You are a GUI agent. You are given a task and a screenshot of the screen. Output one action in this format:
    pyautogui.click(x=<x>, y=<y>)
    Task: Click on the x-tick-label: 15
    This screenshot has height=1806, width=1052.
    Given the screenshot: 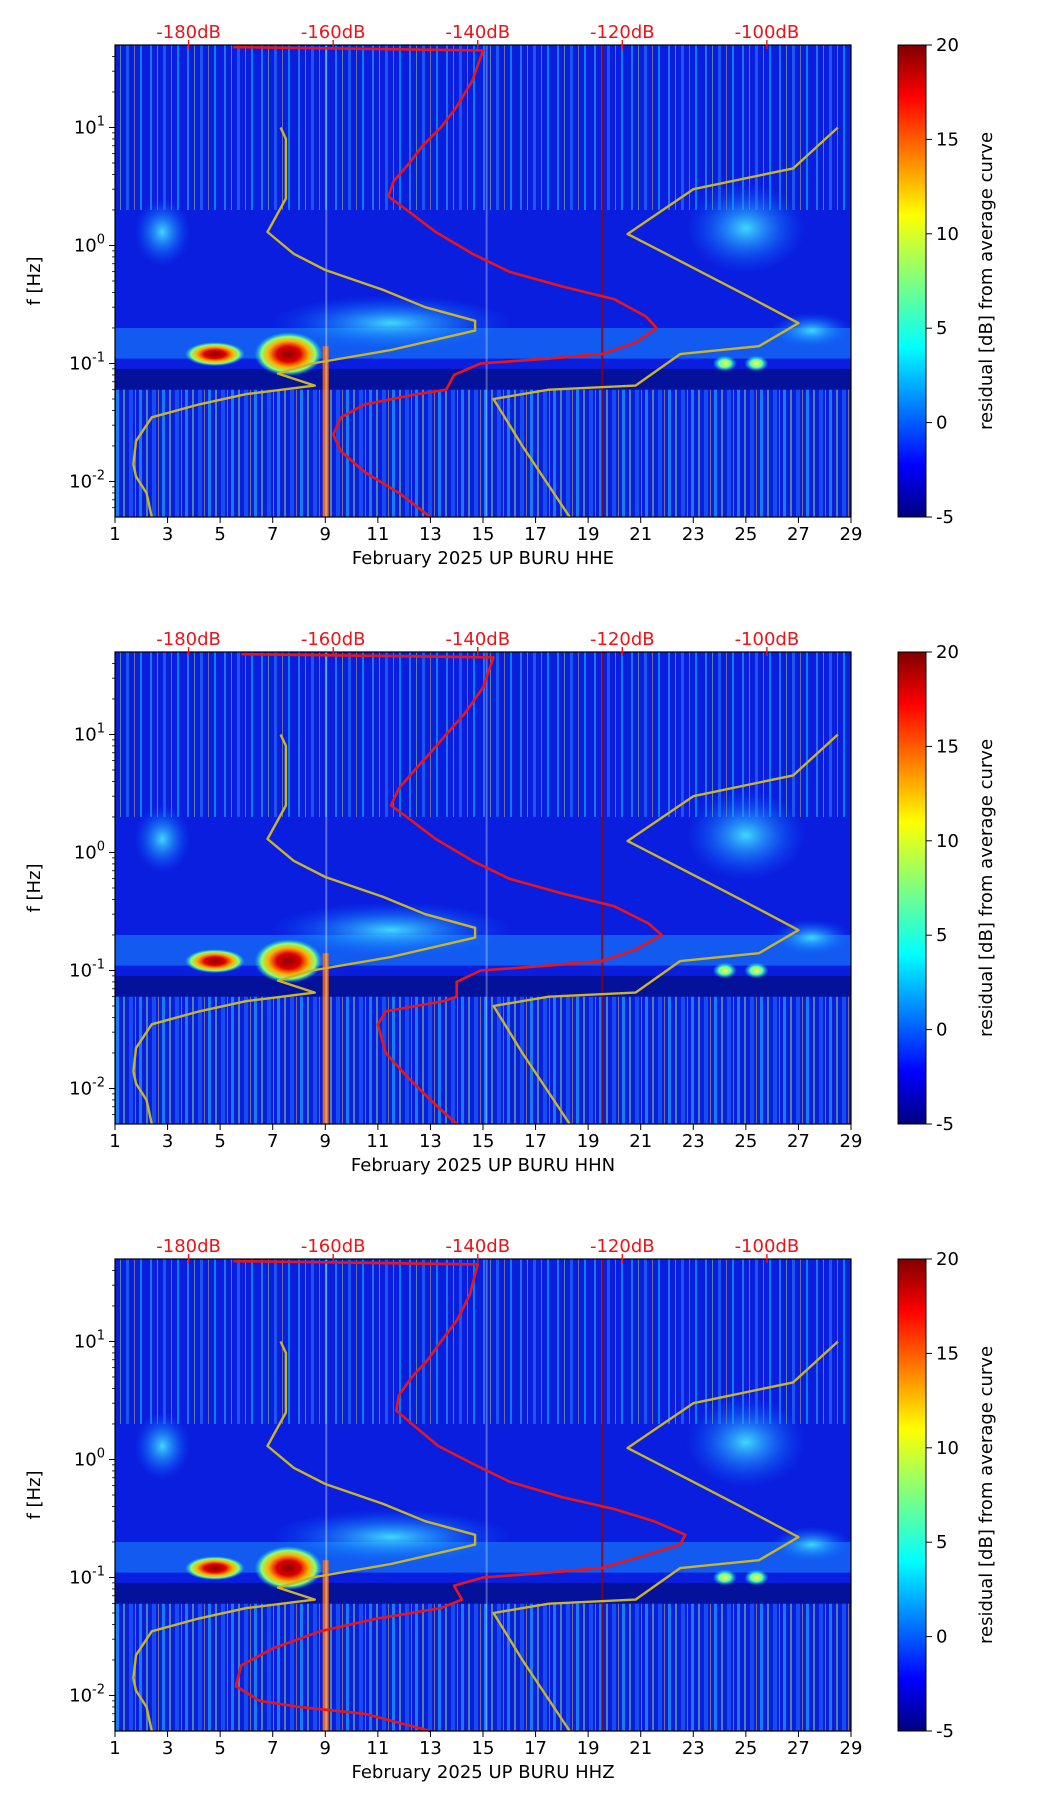 What is the action you would take?
    pyautogui.click(x=483, y=1748)
    